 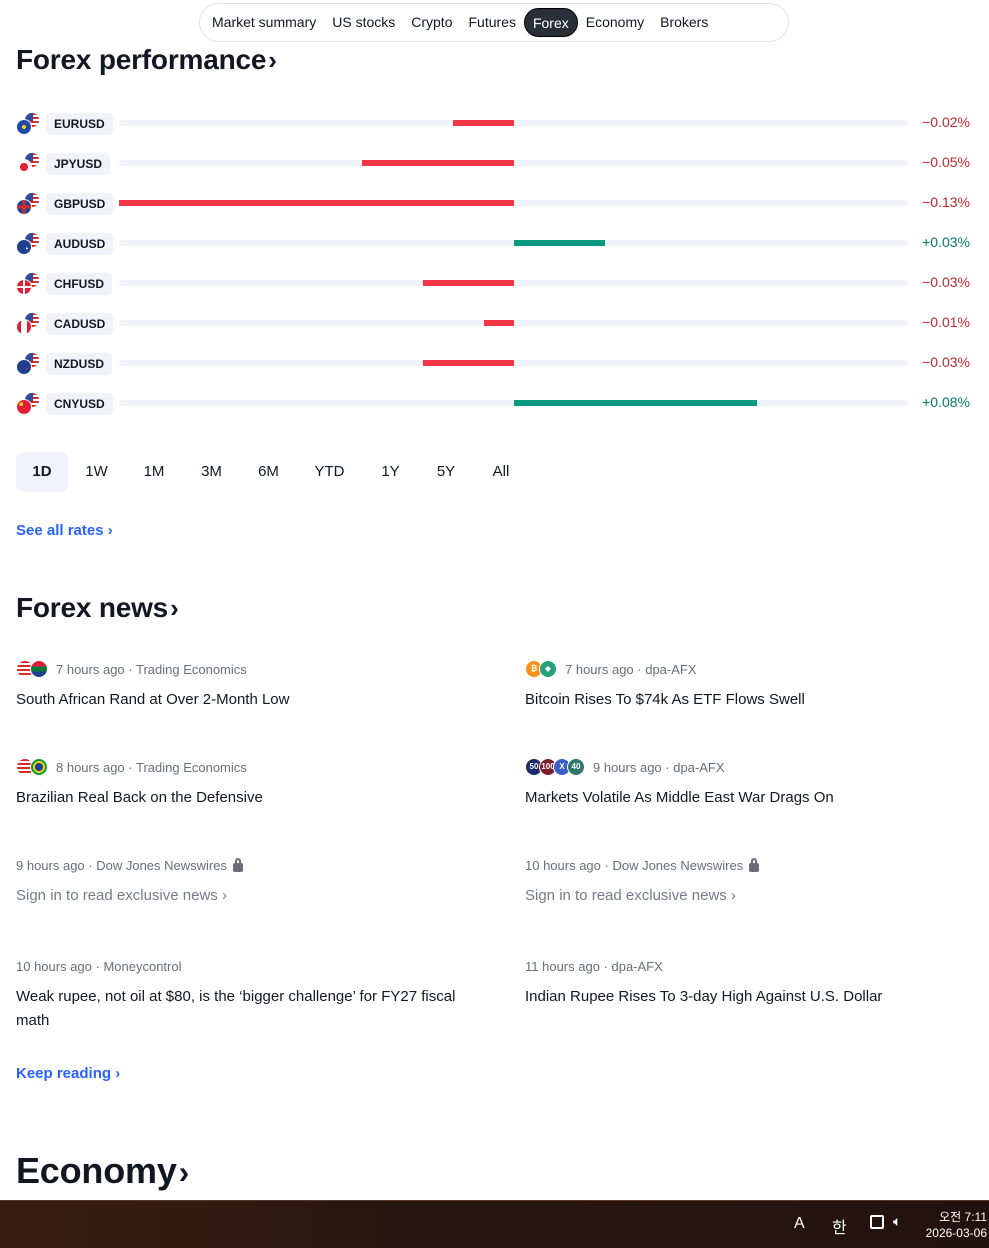 What do you see at coordinates (956, 1225) in the screenshot?
I see `system-clock: 오전 7:11 2026-03-06` at bounding box center [956, 1225].